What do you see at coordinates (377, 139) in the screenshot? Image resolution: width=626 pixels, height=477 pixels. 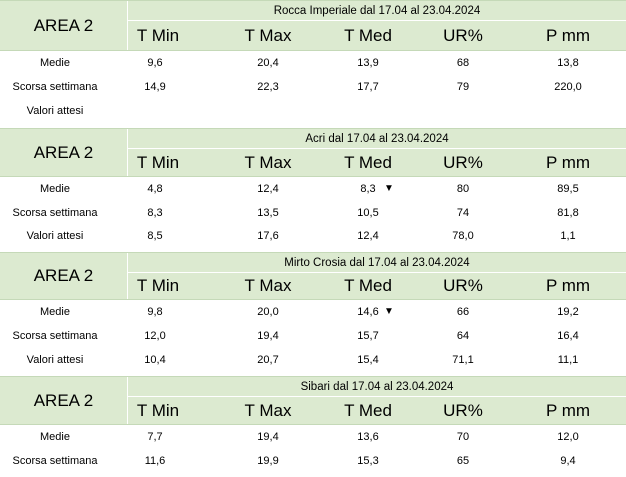 I see `table-title: Acri dal 17.04 al 23.04.2024` at bounding box center [377, 139].